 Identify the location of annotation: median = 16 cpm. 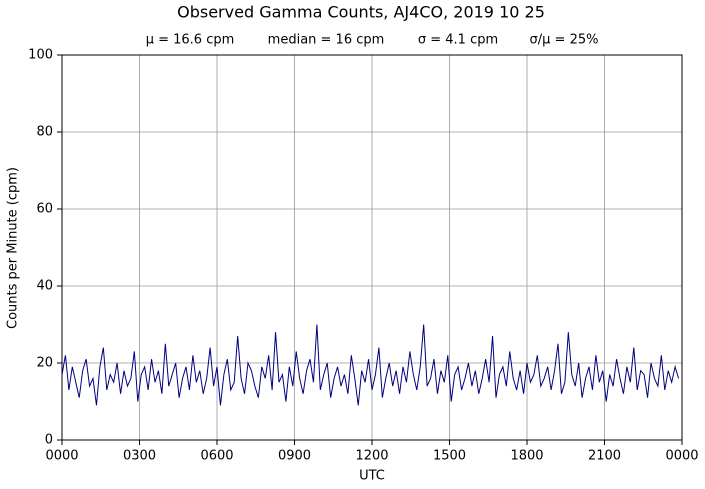
(326, 40).